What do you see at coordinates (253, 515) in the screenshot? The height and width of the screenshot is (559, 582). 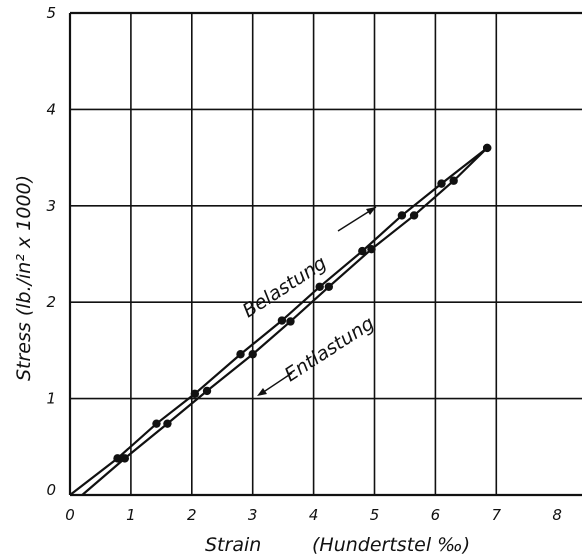 I see `x-tick-label: 3` at bounding box center [253, 515].